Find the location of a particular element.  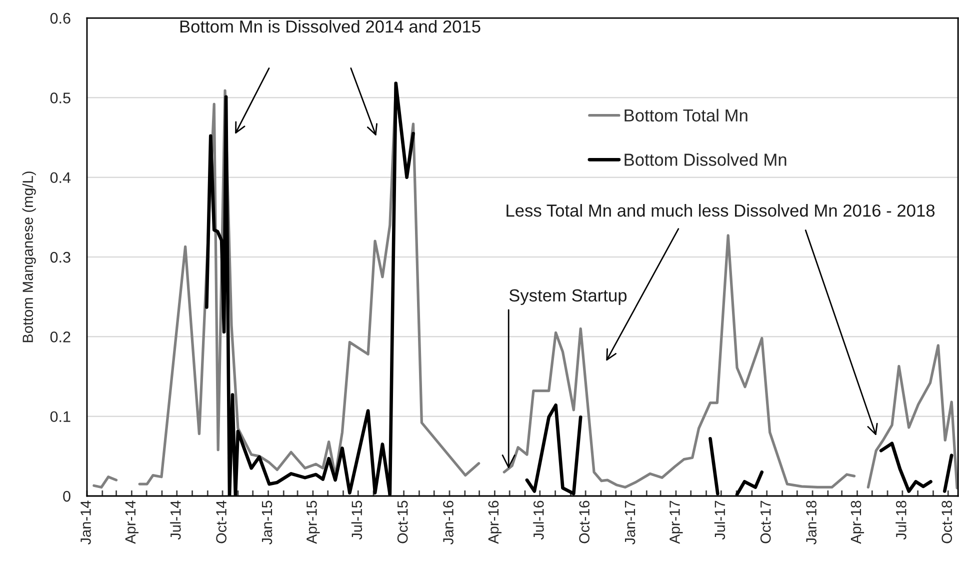

legend-label: Bottom Dissolved Mn is located at coordinates (705, 159).